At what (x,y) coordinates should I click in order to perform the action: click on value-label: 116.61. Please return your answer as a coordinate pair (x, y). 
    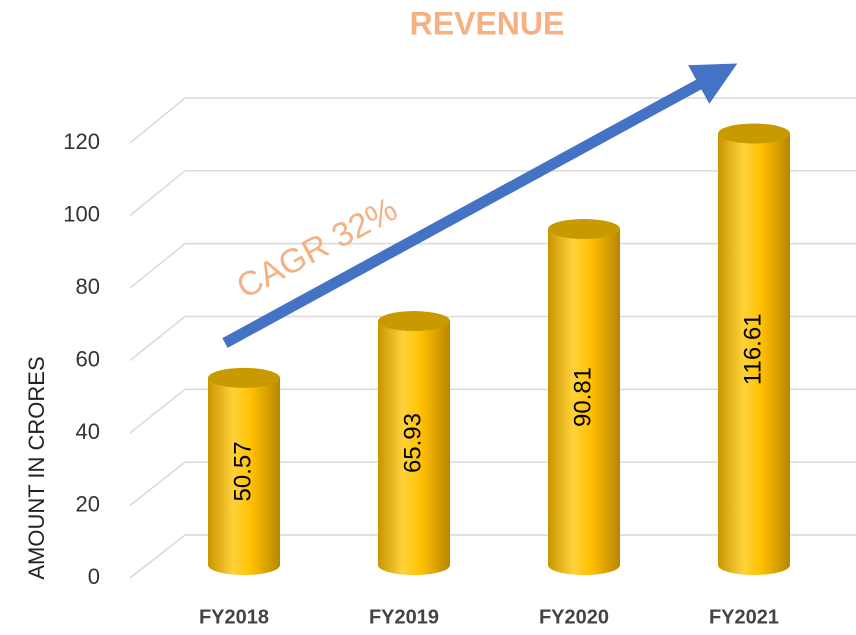
    Looking at the image, I should click on (752, 349).